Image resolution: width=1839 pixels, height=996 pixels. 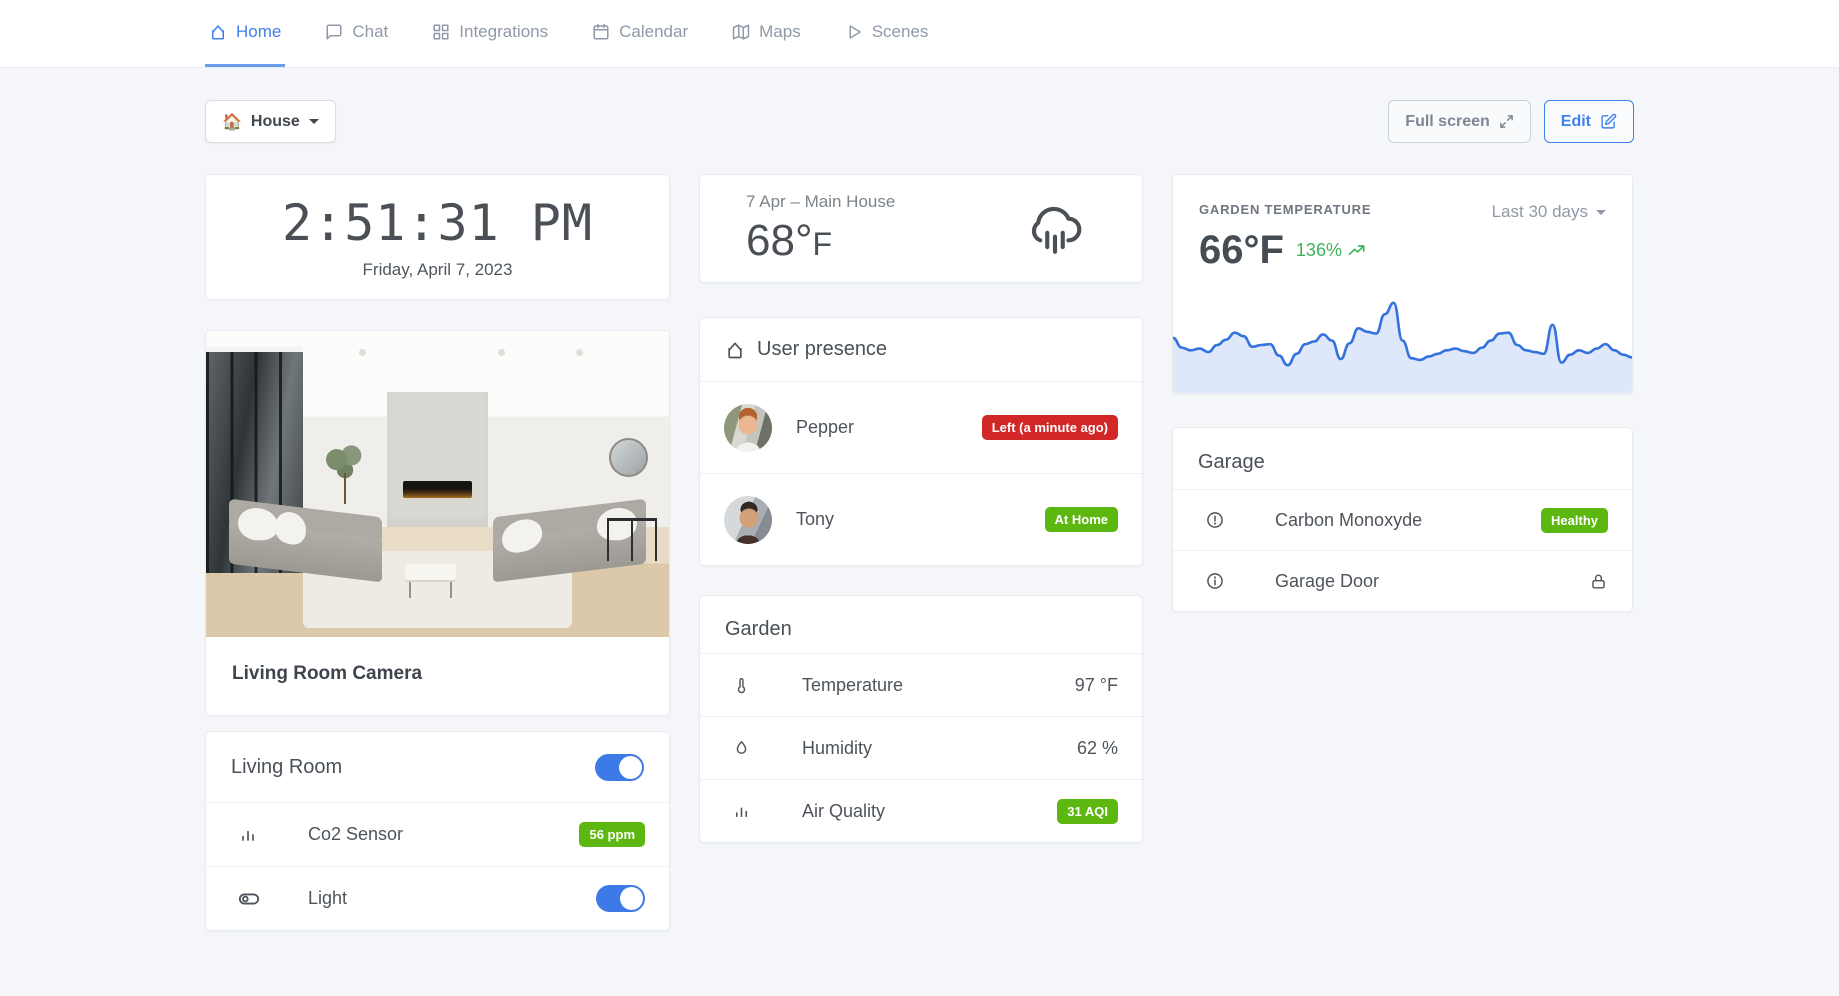 I want to click on scene-plant, so click(x=345, y=474).